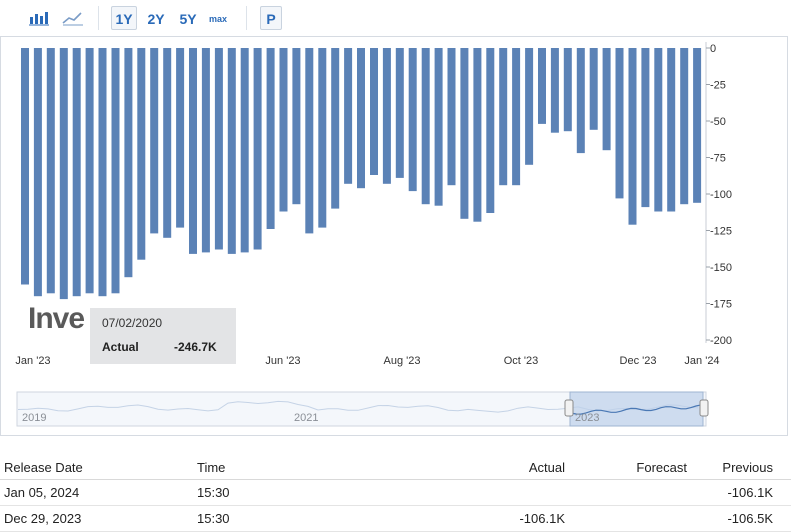 The image size is (791, 532). I want to click on navigator-label-2023: 2023, so click(587, 418).